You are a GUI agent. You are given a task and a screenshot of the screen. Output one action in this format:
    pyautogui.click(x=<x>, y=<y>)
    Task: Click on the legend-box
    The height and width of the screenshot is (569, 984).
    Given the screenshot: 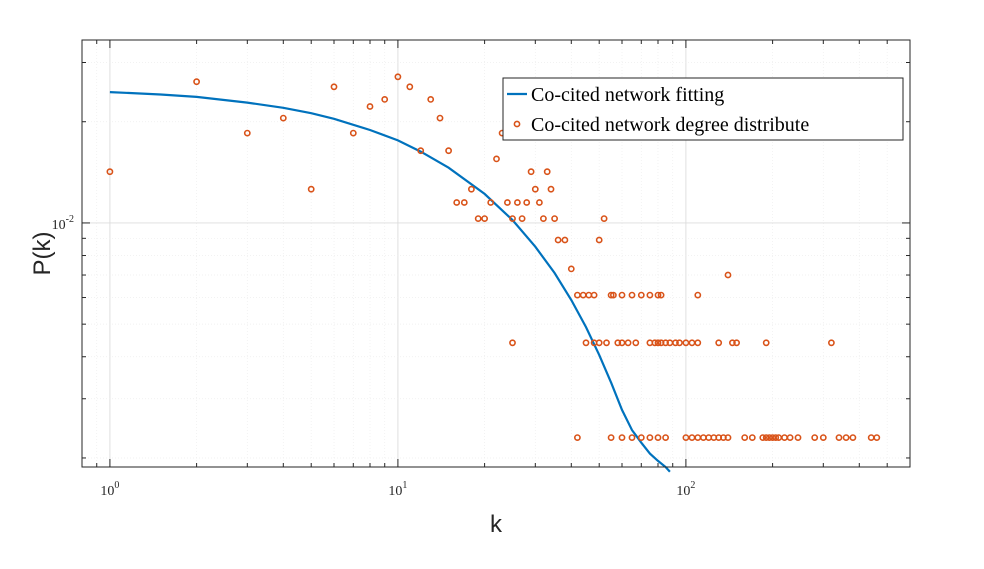 What is the action you would take?
    pyautogui.click(x=703, y=109)
    